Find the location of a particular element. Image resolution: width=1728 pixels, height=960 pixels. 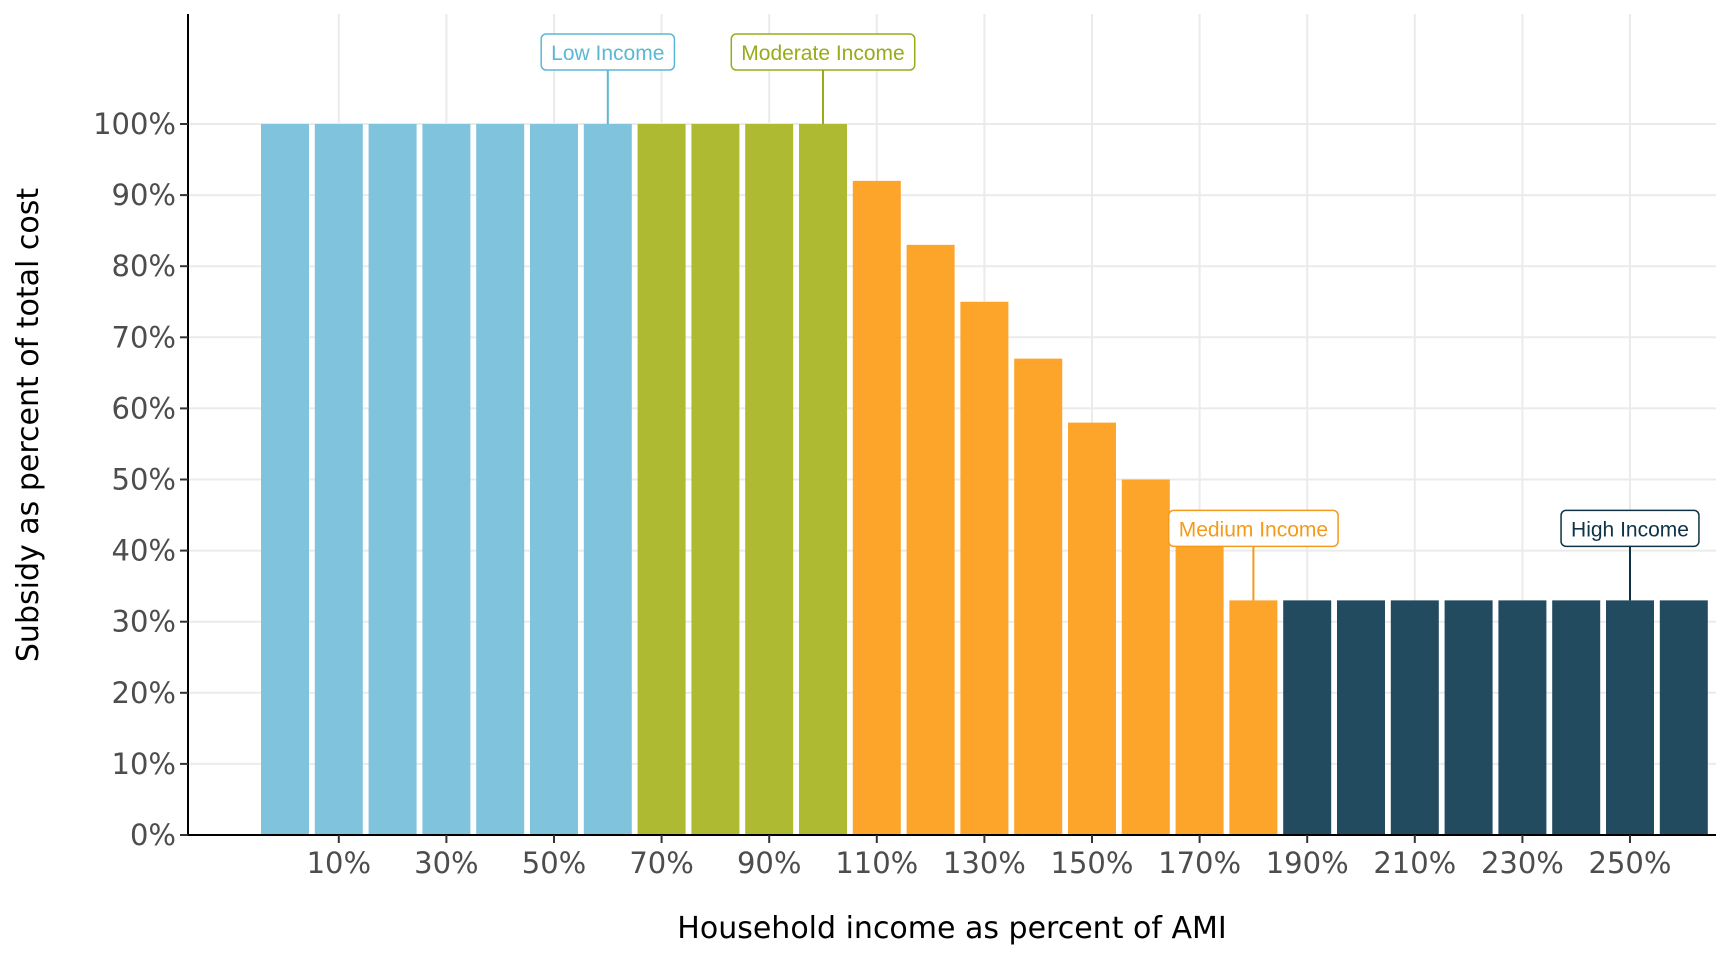

y-ticks: 0% 10% 20% 30% 40% 50% 60% 70% 80% 90% 100% is located at coordinates (140, 479).